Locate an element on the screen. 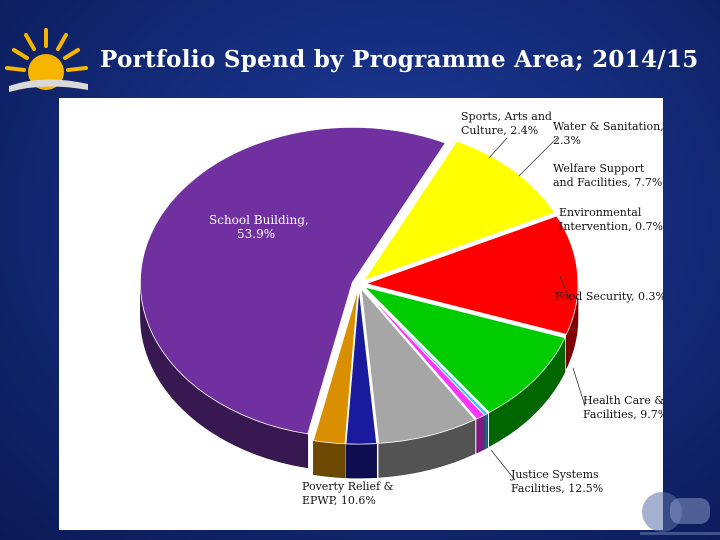 The width and height of the screenshot is (720, 540). slice-label-4: Environmental Intervention, 0.7% is located at coordinates (611, 219).